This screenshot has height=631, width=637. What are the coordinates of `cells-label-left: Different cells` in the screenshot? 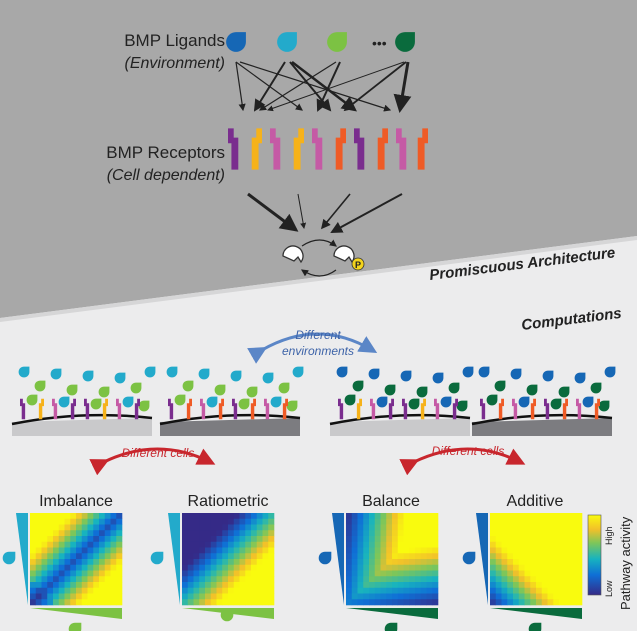 It's located at (158, 453).